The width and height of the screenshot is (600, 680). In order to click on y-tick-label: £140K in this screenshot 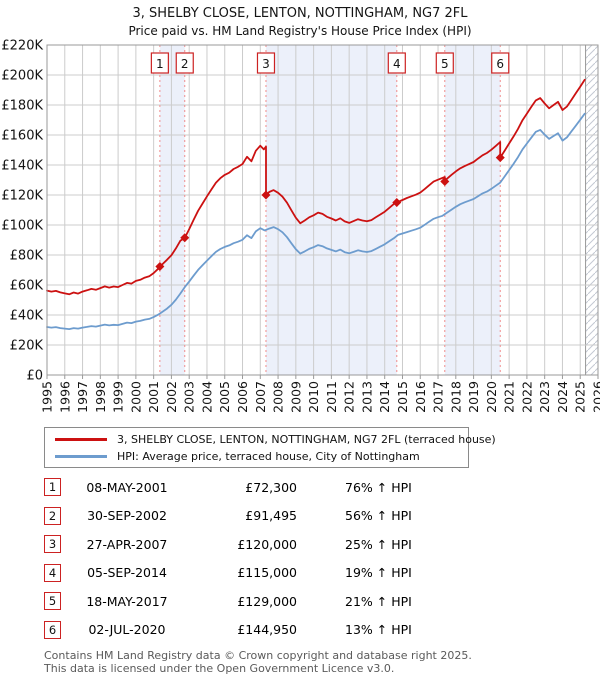, I will do `click(22, 166)`.